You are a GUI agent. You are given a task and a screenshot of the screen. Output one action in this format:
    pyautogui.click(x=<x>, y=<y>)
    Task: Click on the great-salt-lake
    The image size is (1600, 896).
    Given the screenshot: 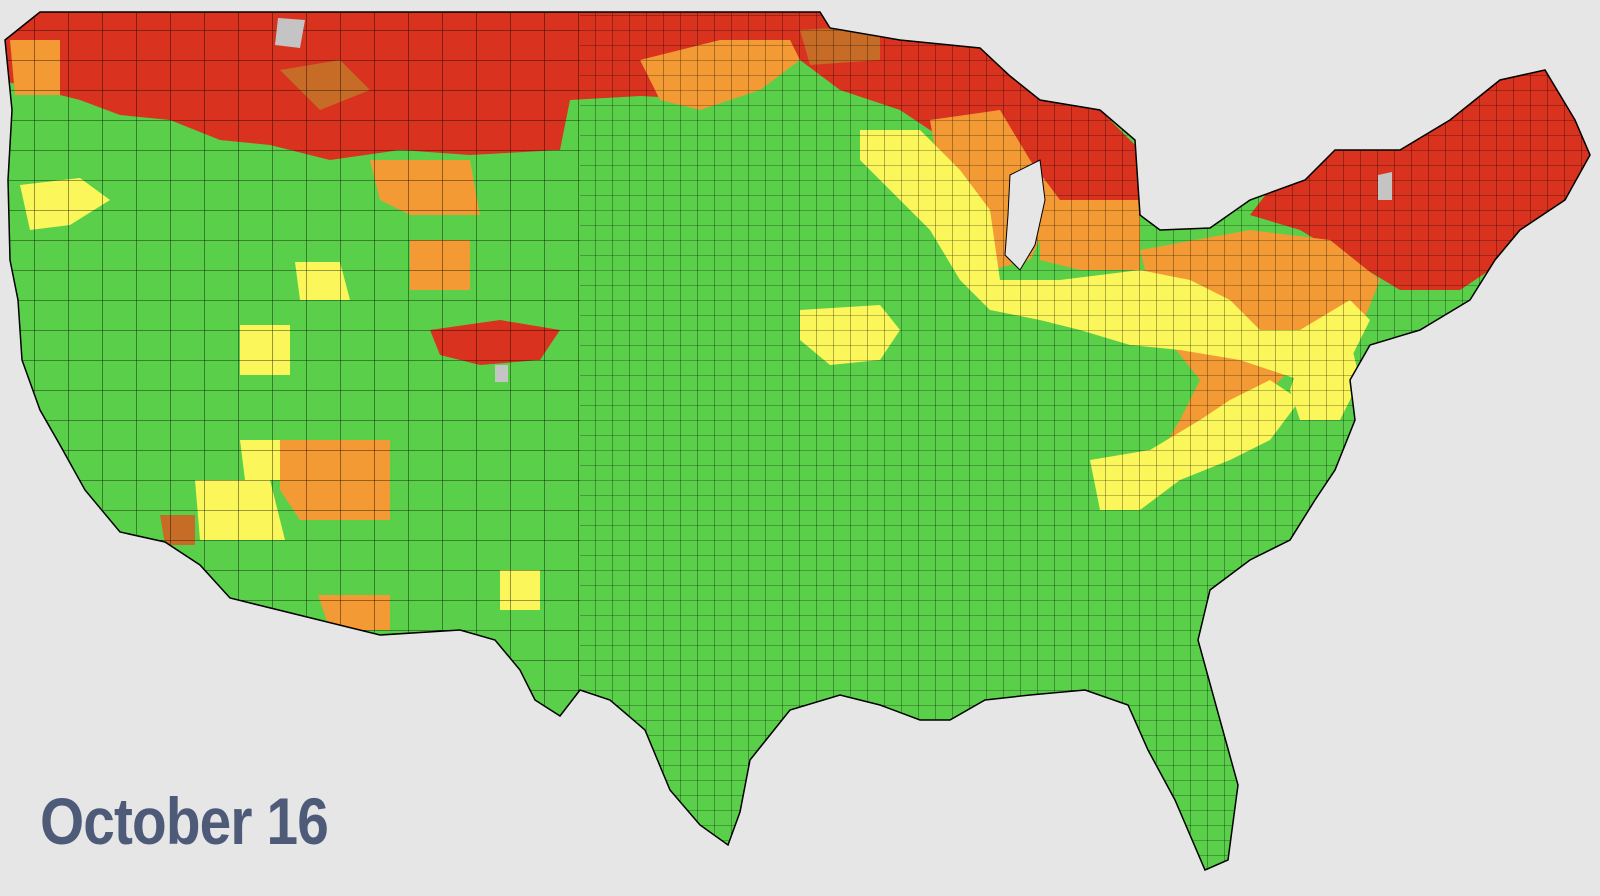 What is the action you would take?
    pyautogui.click(x=290, y=33)
    